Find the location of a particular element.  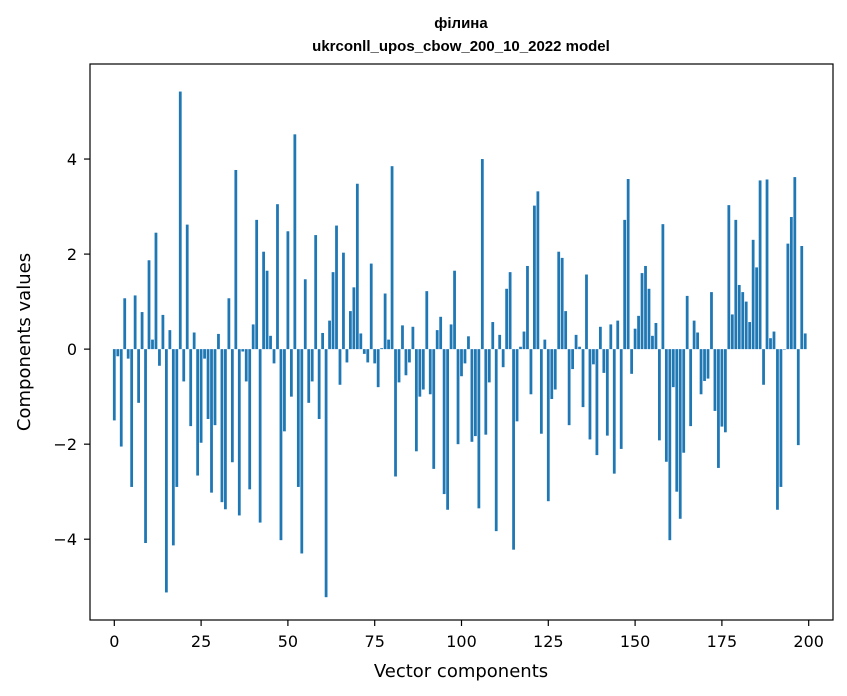

y-tick-label: −2 is located at coordinates (65, 444).